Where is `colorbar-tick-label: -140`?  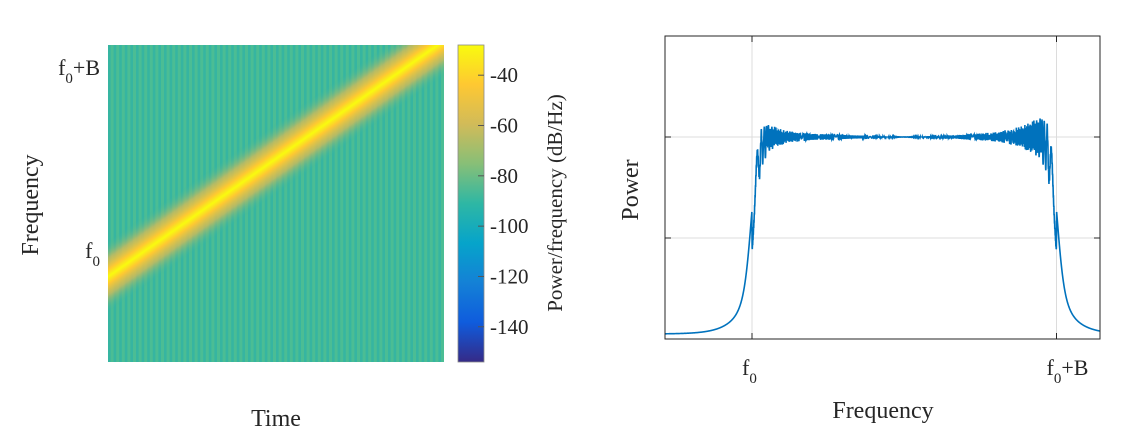
colorbar-tick-label: -140 is located at coordinates (509, 327).